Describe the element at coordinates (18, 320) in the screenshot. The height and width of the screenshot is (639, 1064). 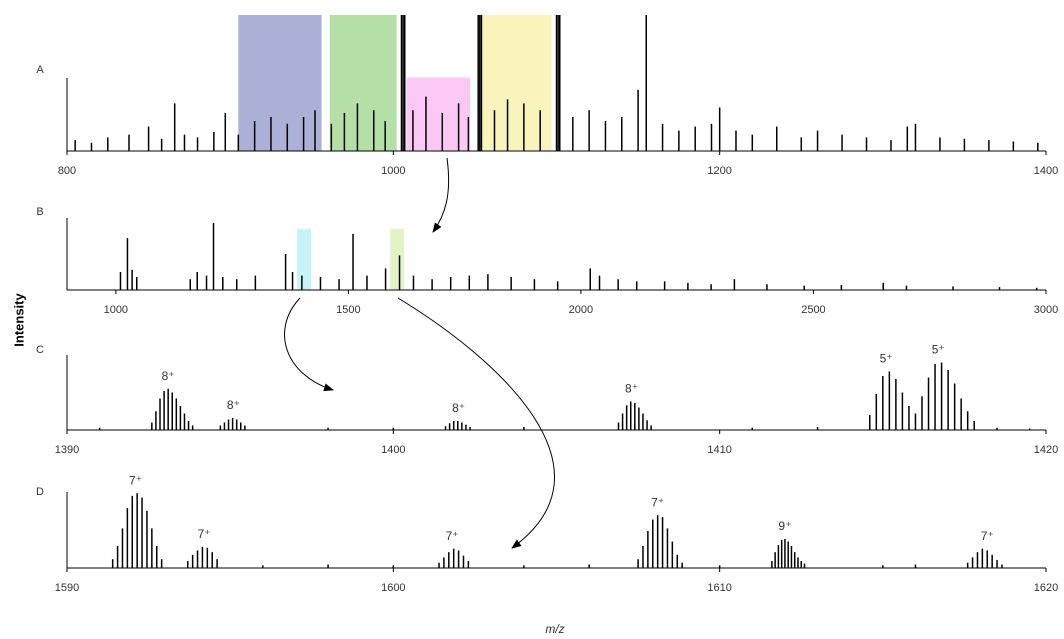
I see `y-axis-title: Intensity` at that location.